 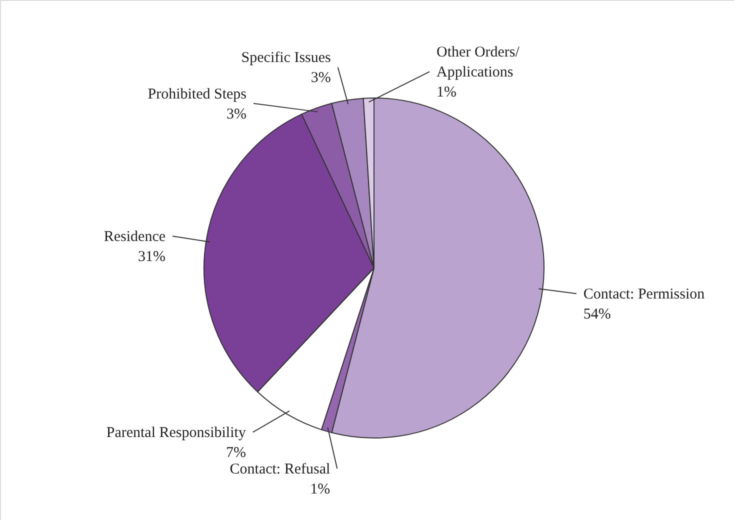 I want to click on slice-label: Contact: Permission, so click(x=644, y=294).